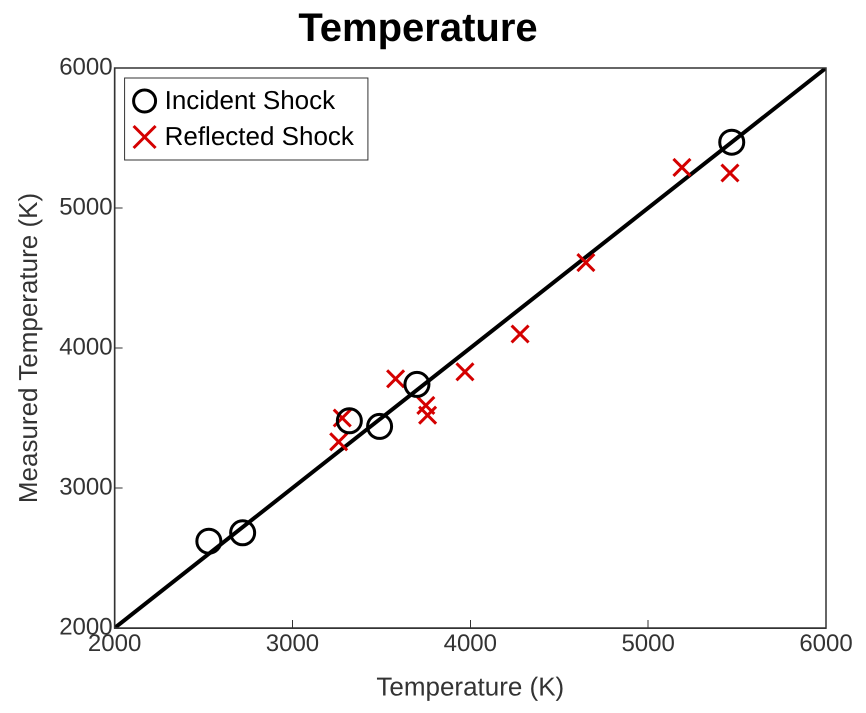  I want to click on y-tick-label: 4000, so click(86, 347).